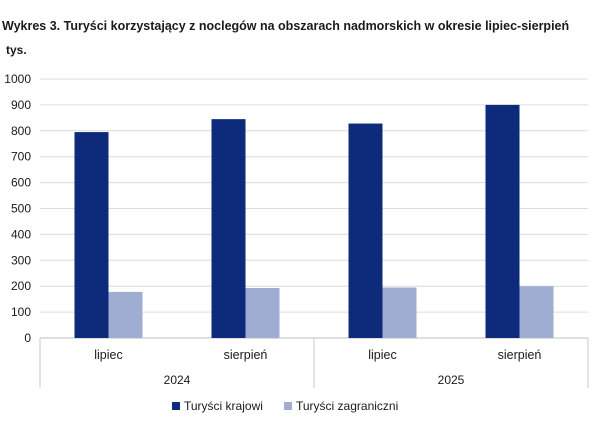 This screenshot has height=432, width=592. Describe the element at coordinates (347, 406) in the screenshot. I see `legend-label: Turyści zagraniczni` at that location.